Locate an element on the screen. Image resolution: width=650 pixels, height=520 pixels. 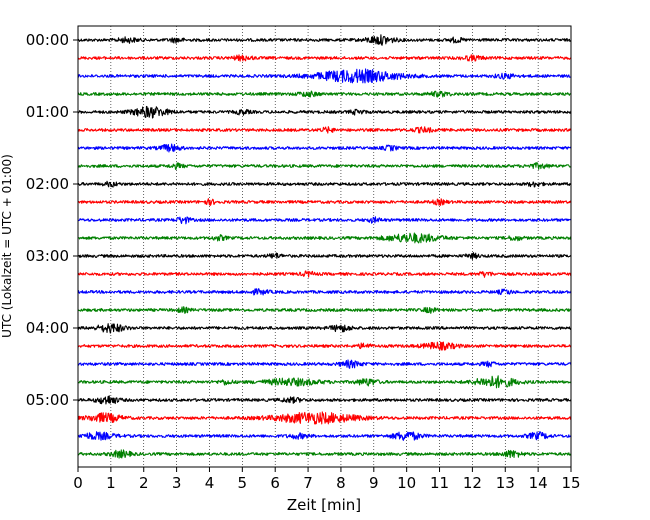
x-tick-label: 11 is located at coordinates (439, 483).